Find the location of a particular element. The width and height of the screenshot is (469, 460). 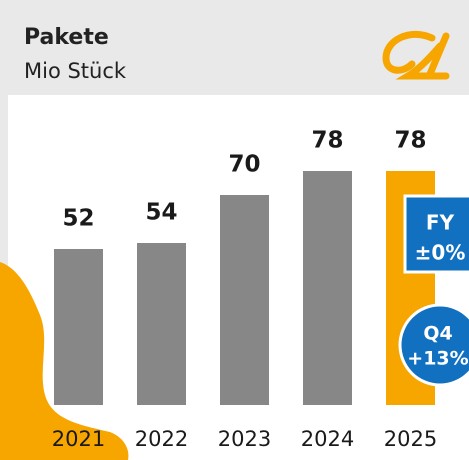

fy-badge is located at coordinates (436, 234).